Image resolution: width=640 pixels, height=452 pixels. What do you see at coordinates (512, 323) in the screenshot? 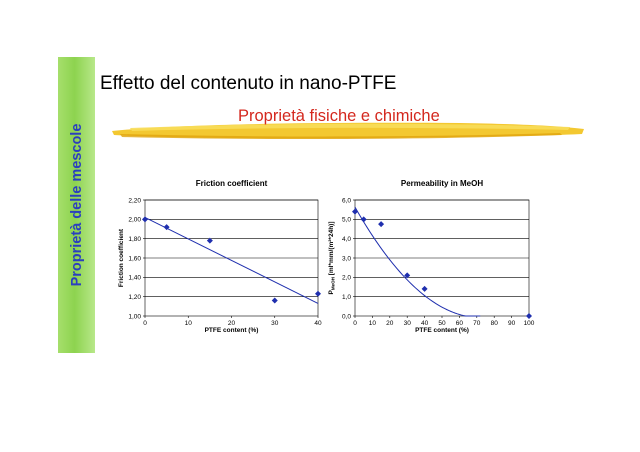
I see `permeability-x-tick-label: 90` at bounding box center [512, 323].